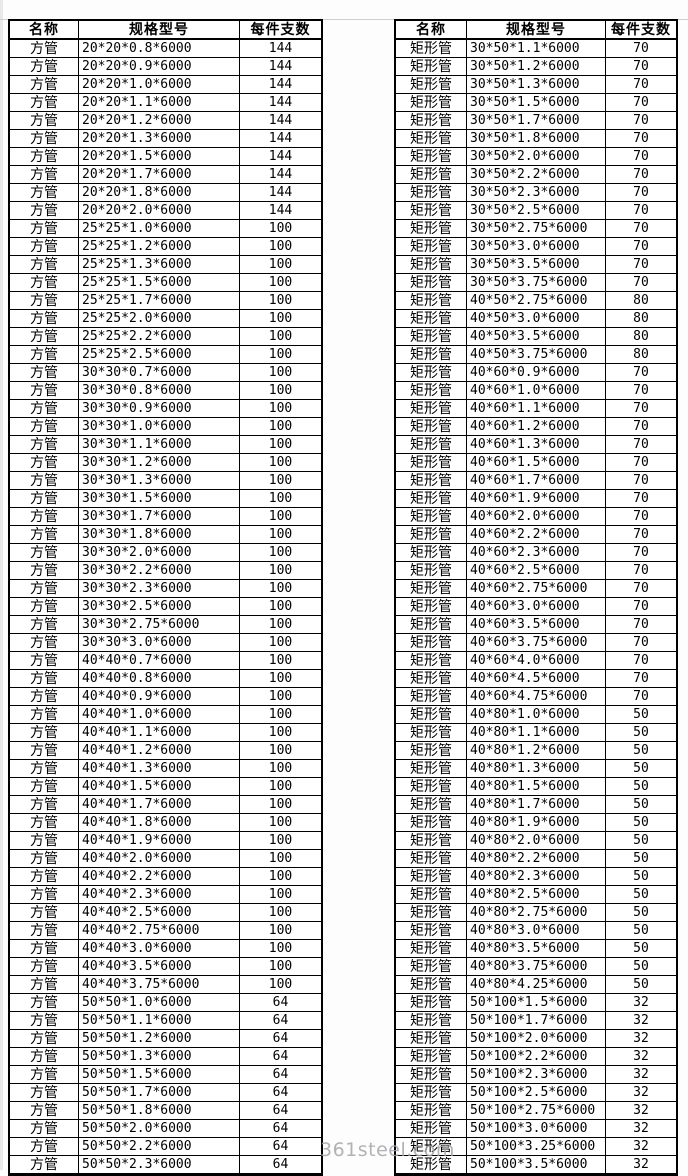 The height and width of the screenshot is (1176, 688). What do you see at coordinates (536, 643) in the screenshot?
I see `table-row: 矩形管 40*60*3.75*6000 70` at bounding box center [536, 643].